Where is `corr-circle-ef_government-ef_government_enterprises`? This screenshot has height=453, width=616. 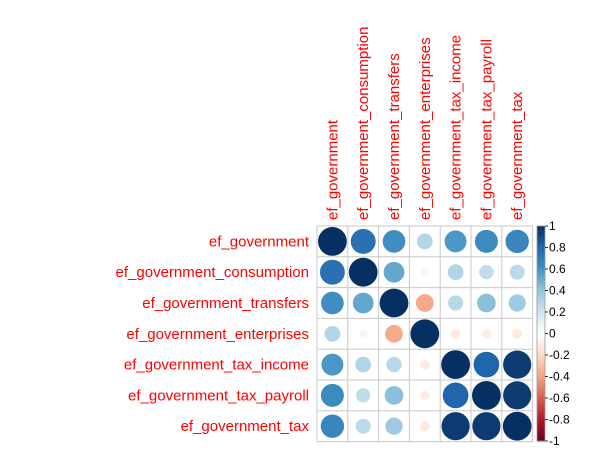
corr-circle-ef_government-ef_government_enterprises is located at coordinates (424, 241).